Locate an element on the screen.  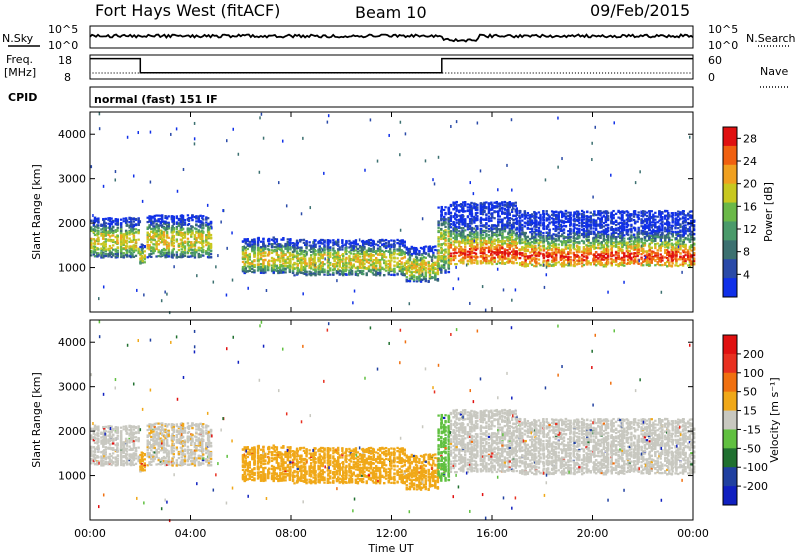
freq-tick-high: 18 is located at coordinates (65, 60).